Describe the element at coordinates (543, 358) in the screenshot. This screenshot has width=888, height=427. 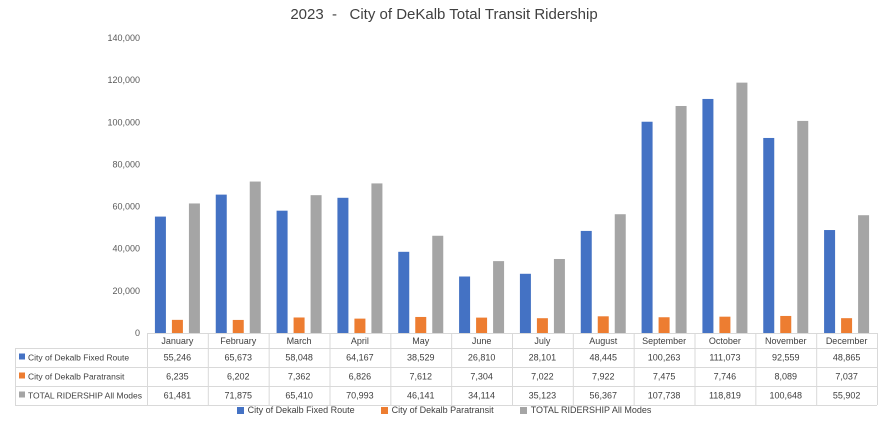
I see `data-label: 28,101` at that location.